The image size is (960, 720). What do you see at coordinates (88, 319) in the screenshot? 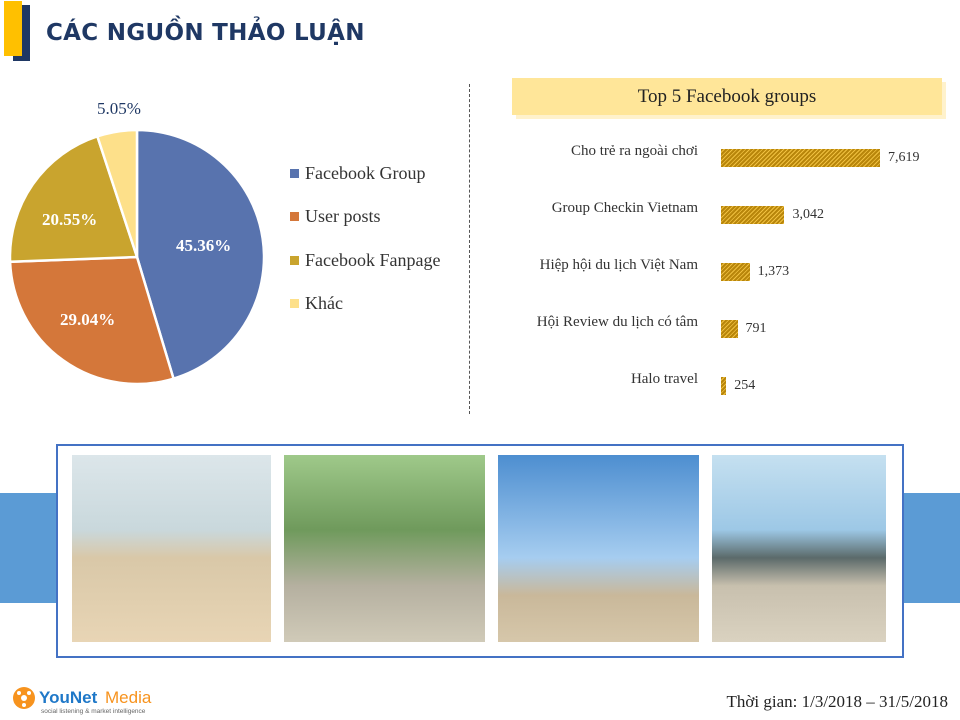
I see `pie-label: 29.04%` at bounding box center [88, 319].